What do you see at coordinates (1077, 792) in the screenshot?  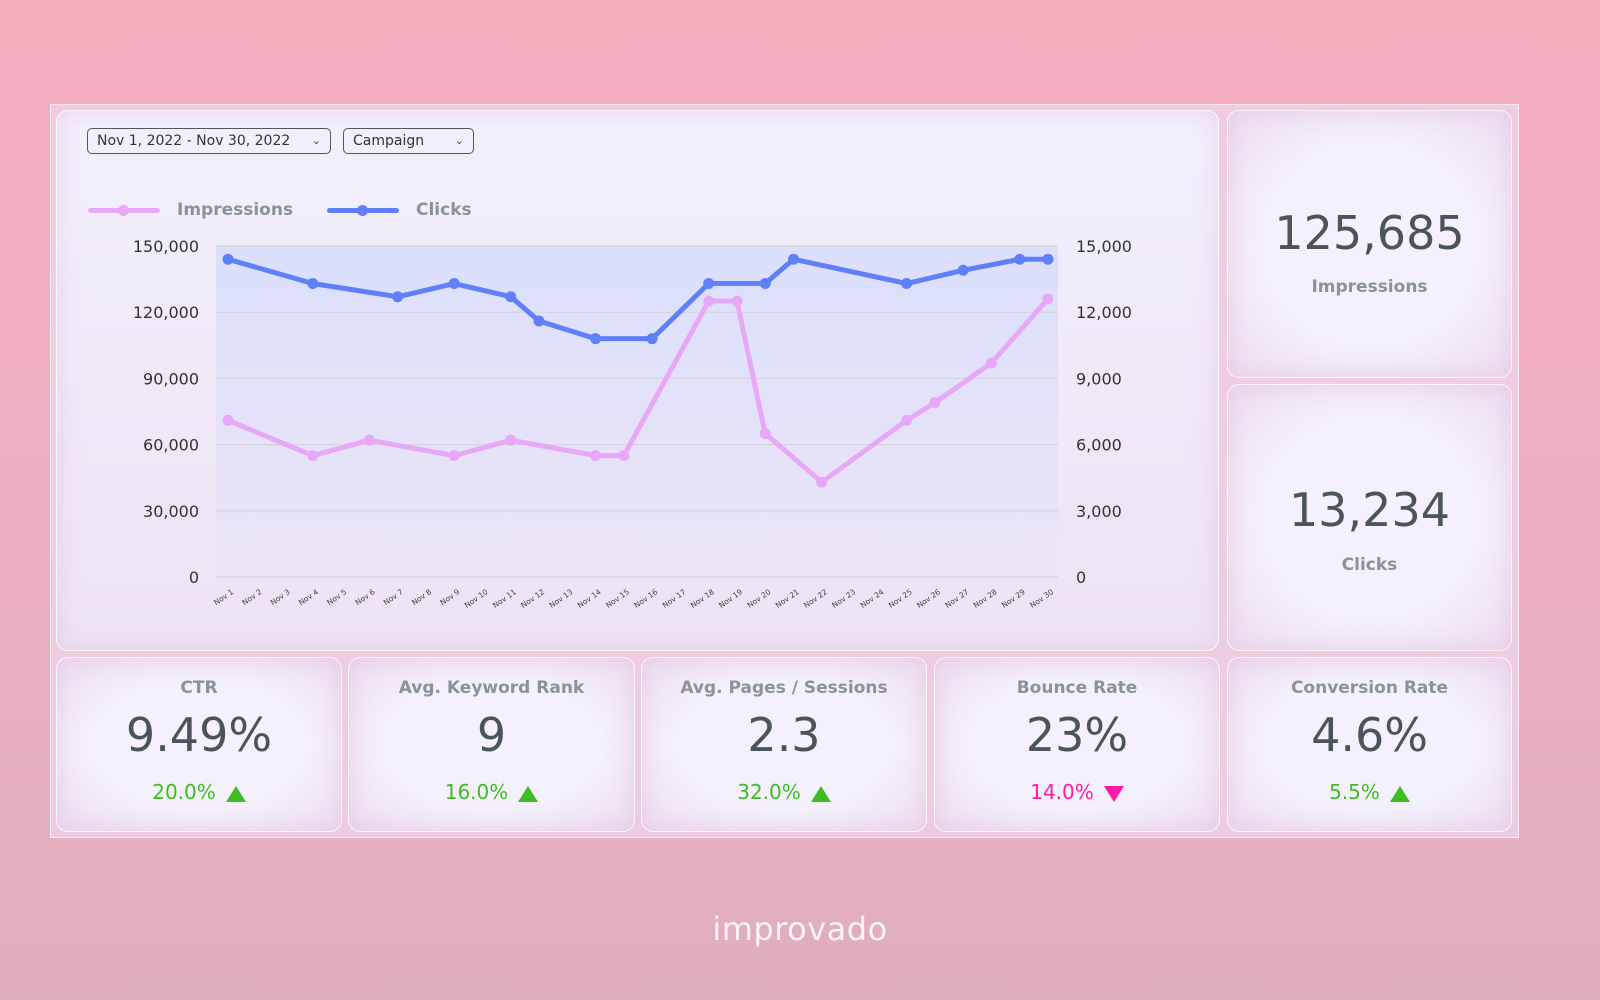 I see `kpi-change: 14.0%` at bounding box center [1077, 792].